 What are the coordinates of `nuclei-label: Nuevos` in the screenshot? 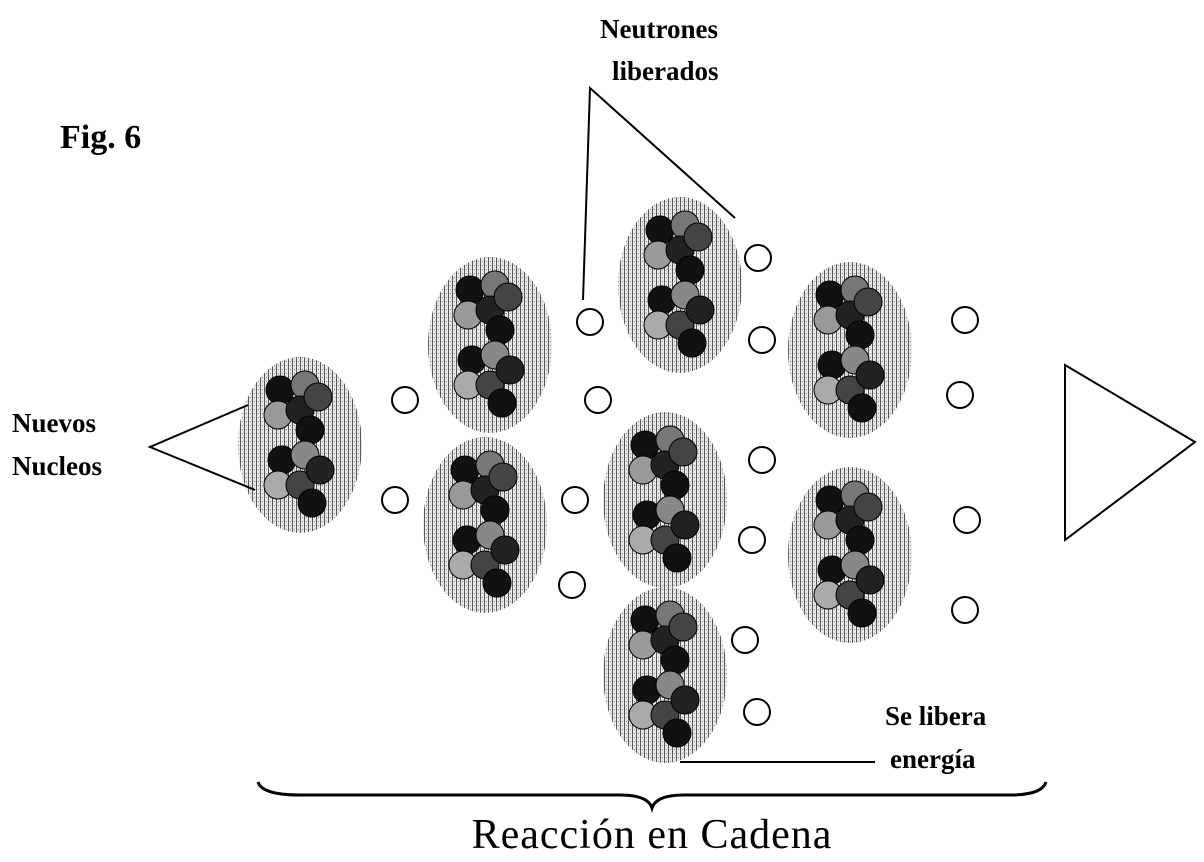 It's located at (54, 423).